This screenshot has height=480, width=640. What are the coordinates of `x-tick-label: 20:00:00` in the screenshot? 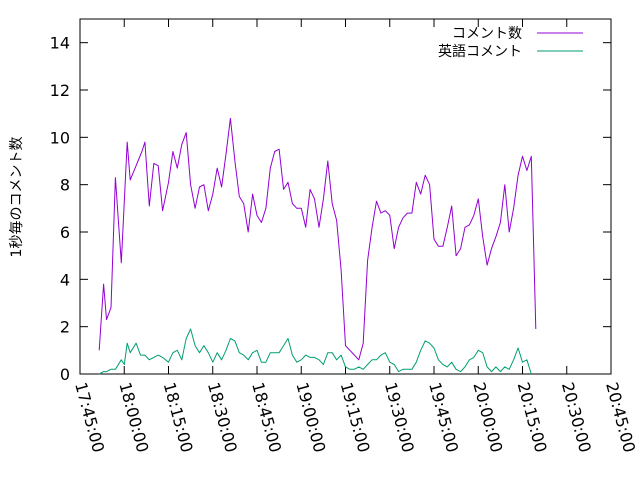 It's located at (487, 417).